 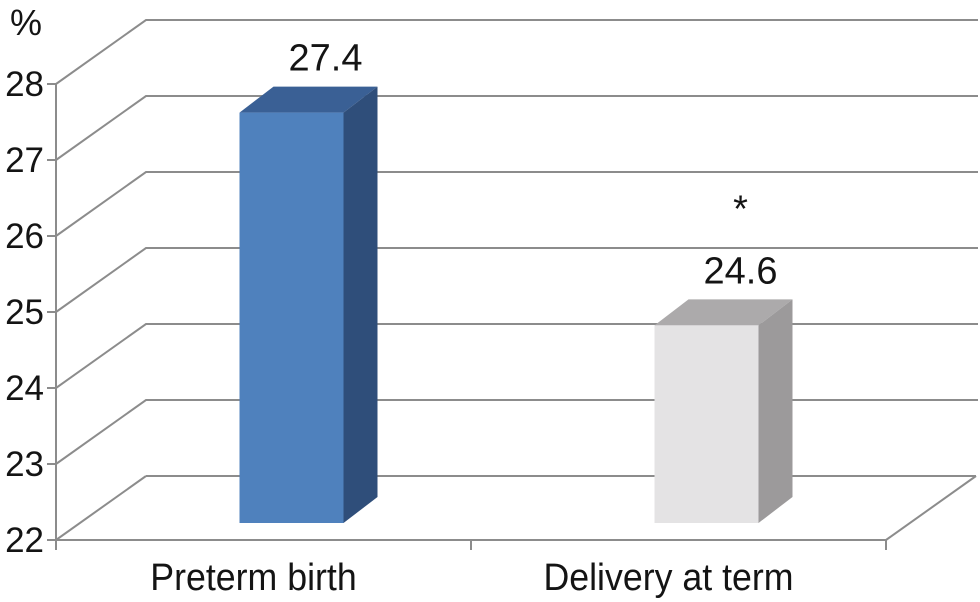 What do you see at coordinates (741, 271) in the screenshot?
I see `data-label-delivery-at-term: 24.6` at bounding box center [741, 271].